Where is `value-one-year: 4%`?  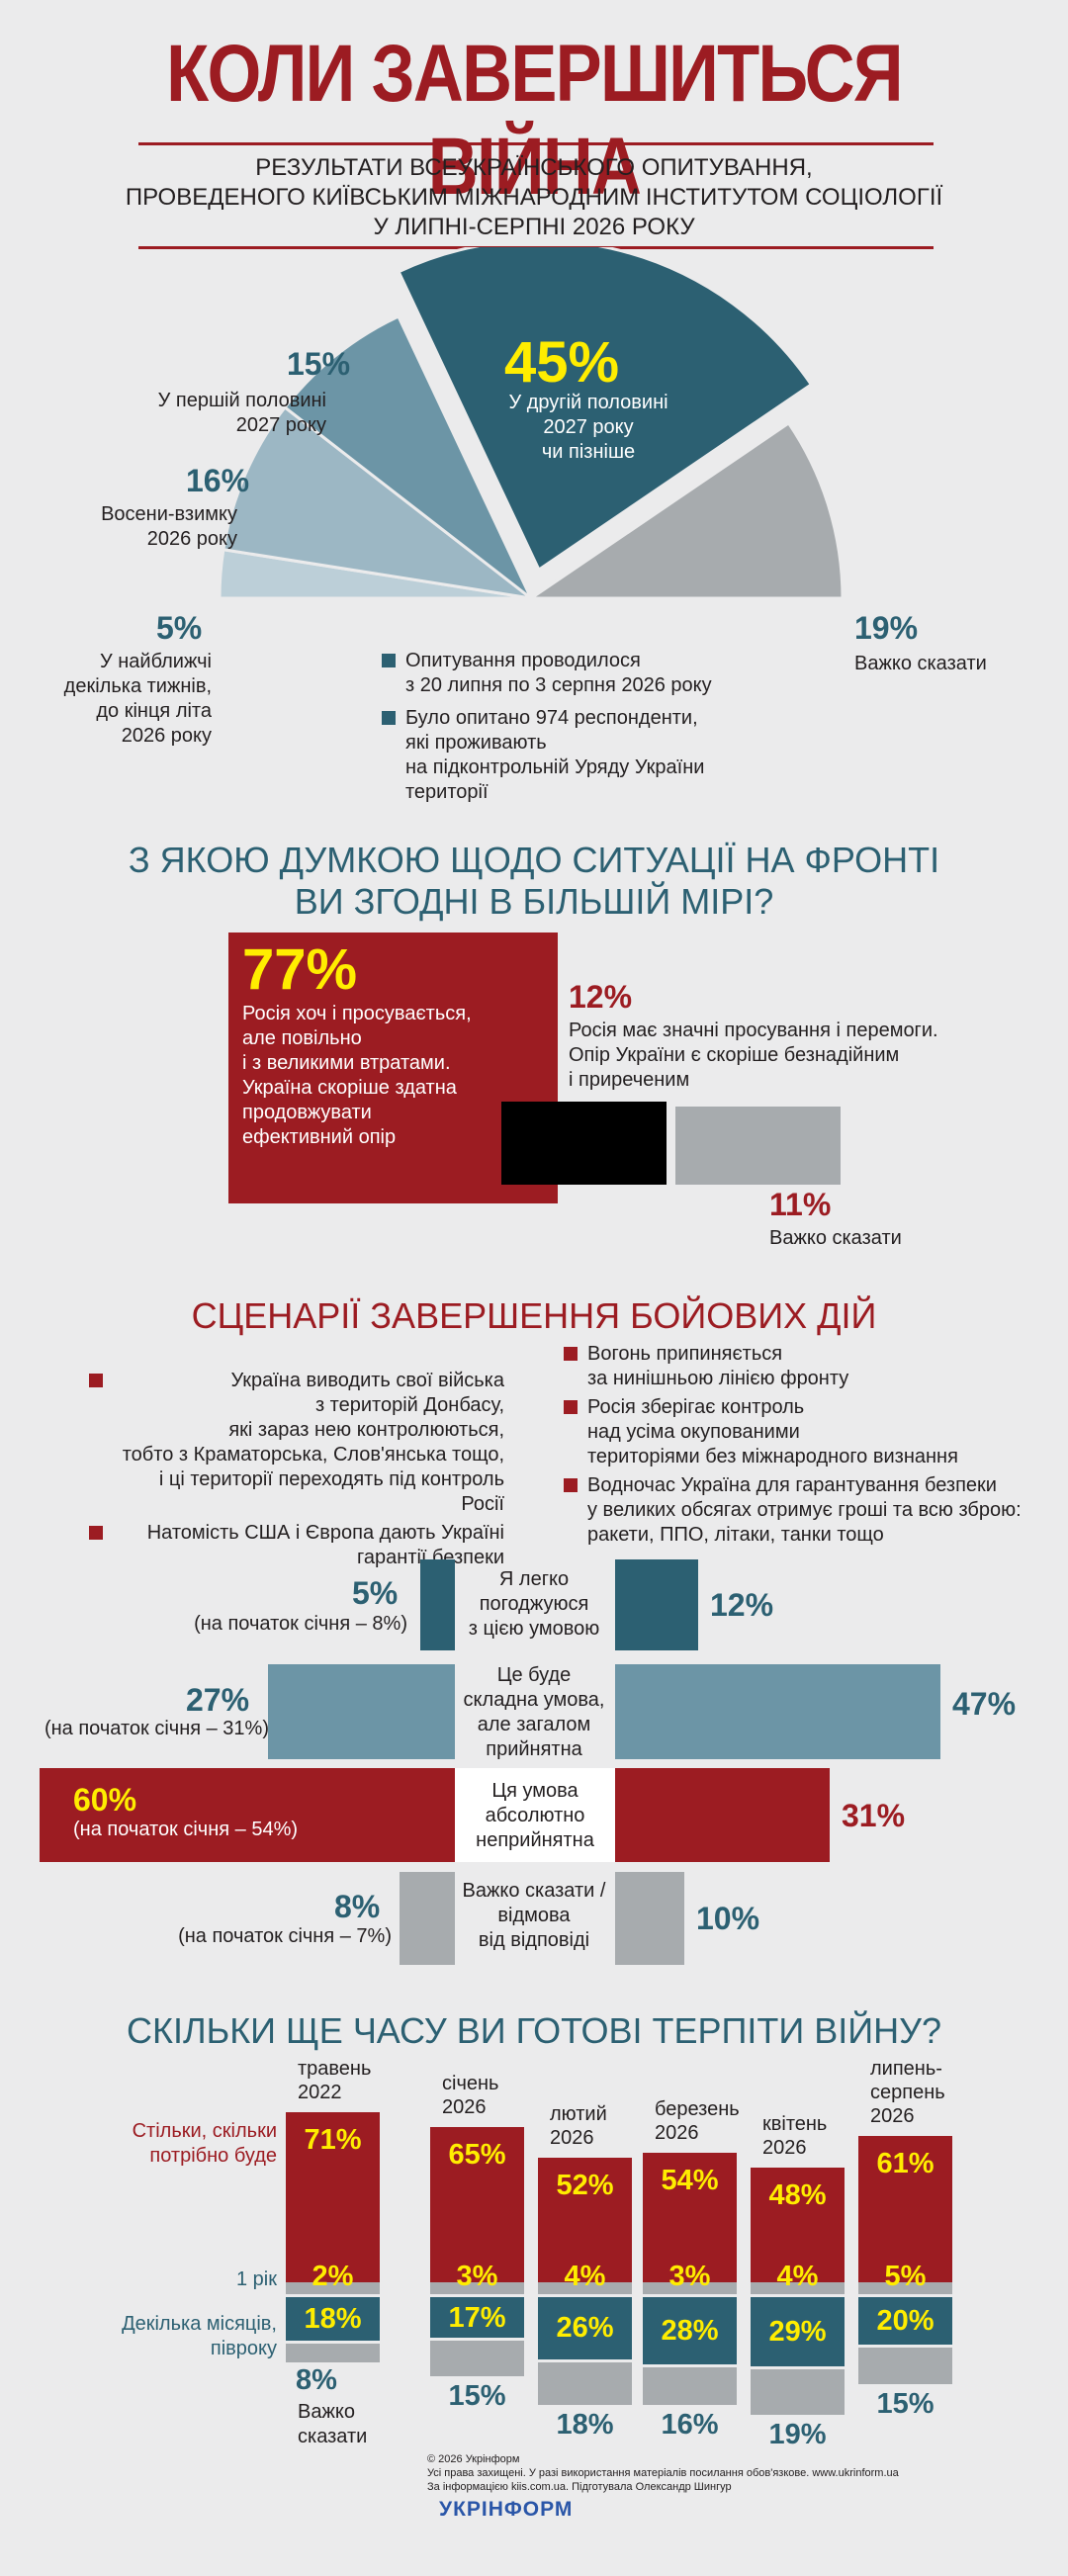 value-one-year: 4% is located at coordinates (585, 2276).